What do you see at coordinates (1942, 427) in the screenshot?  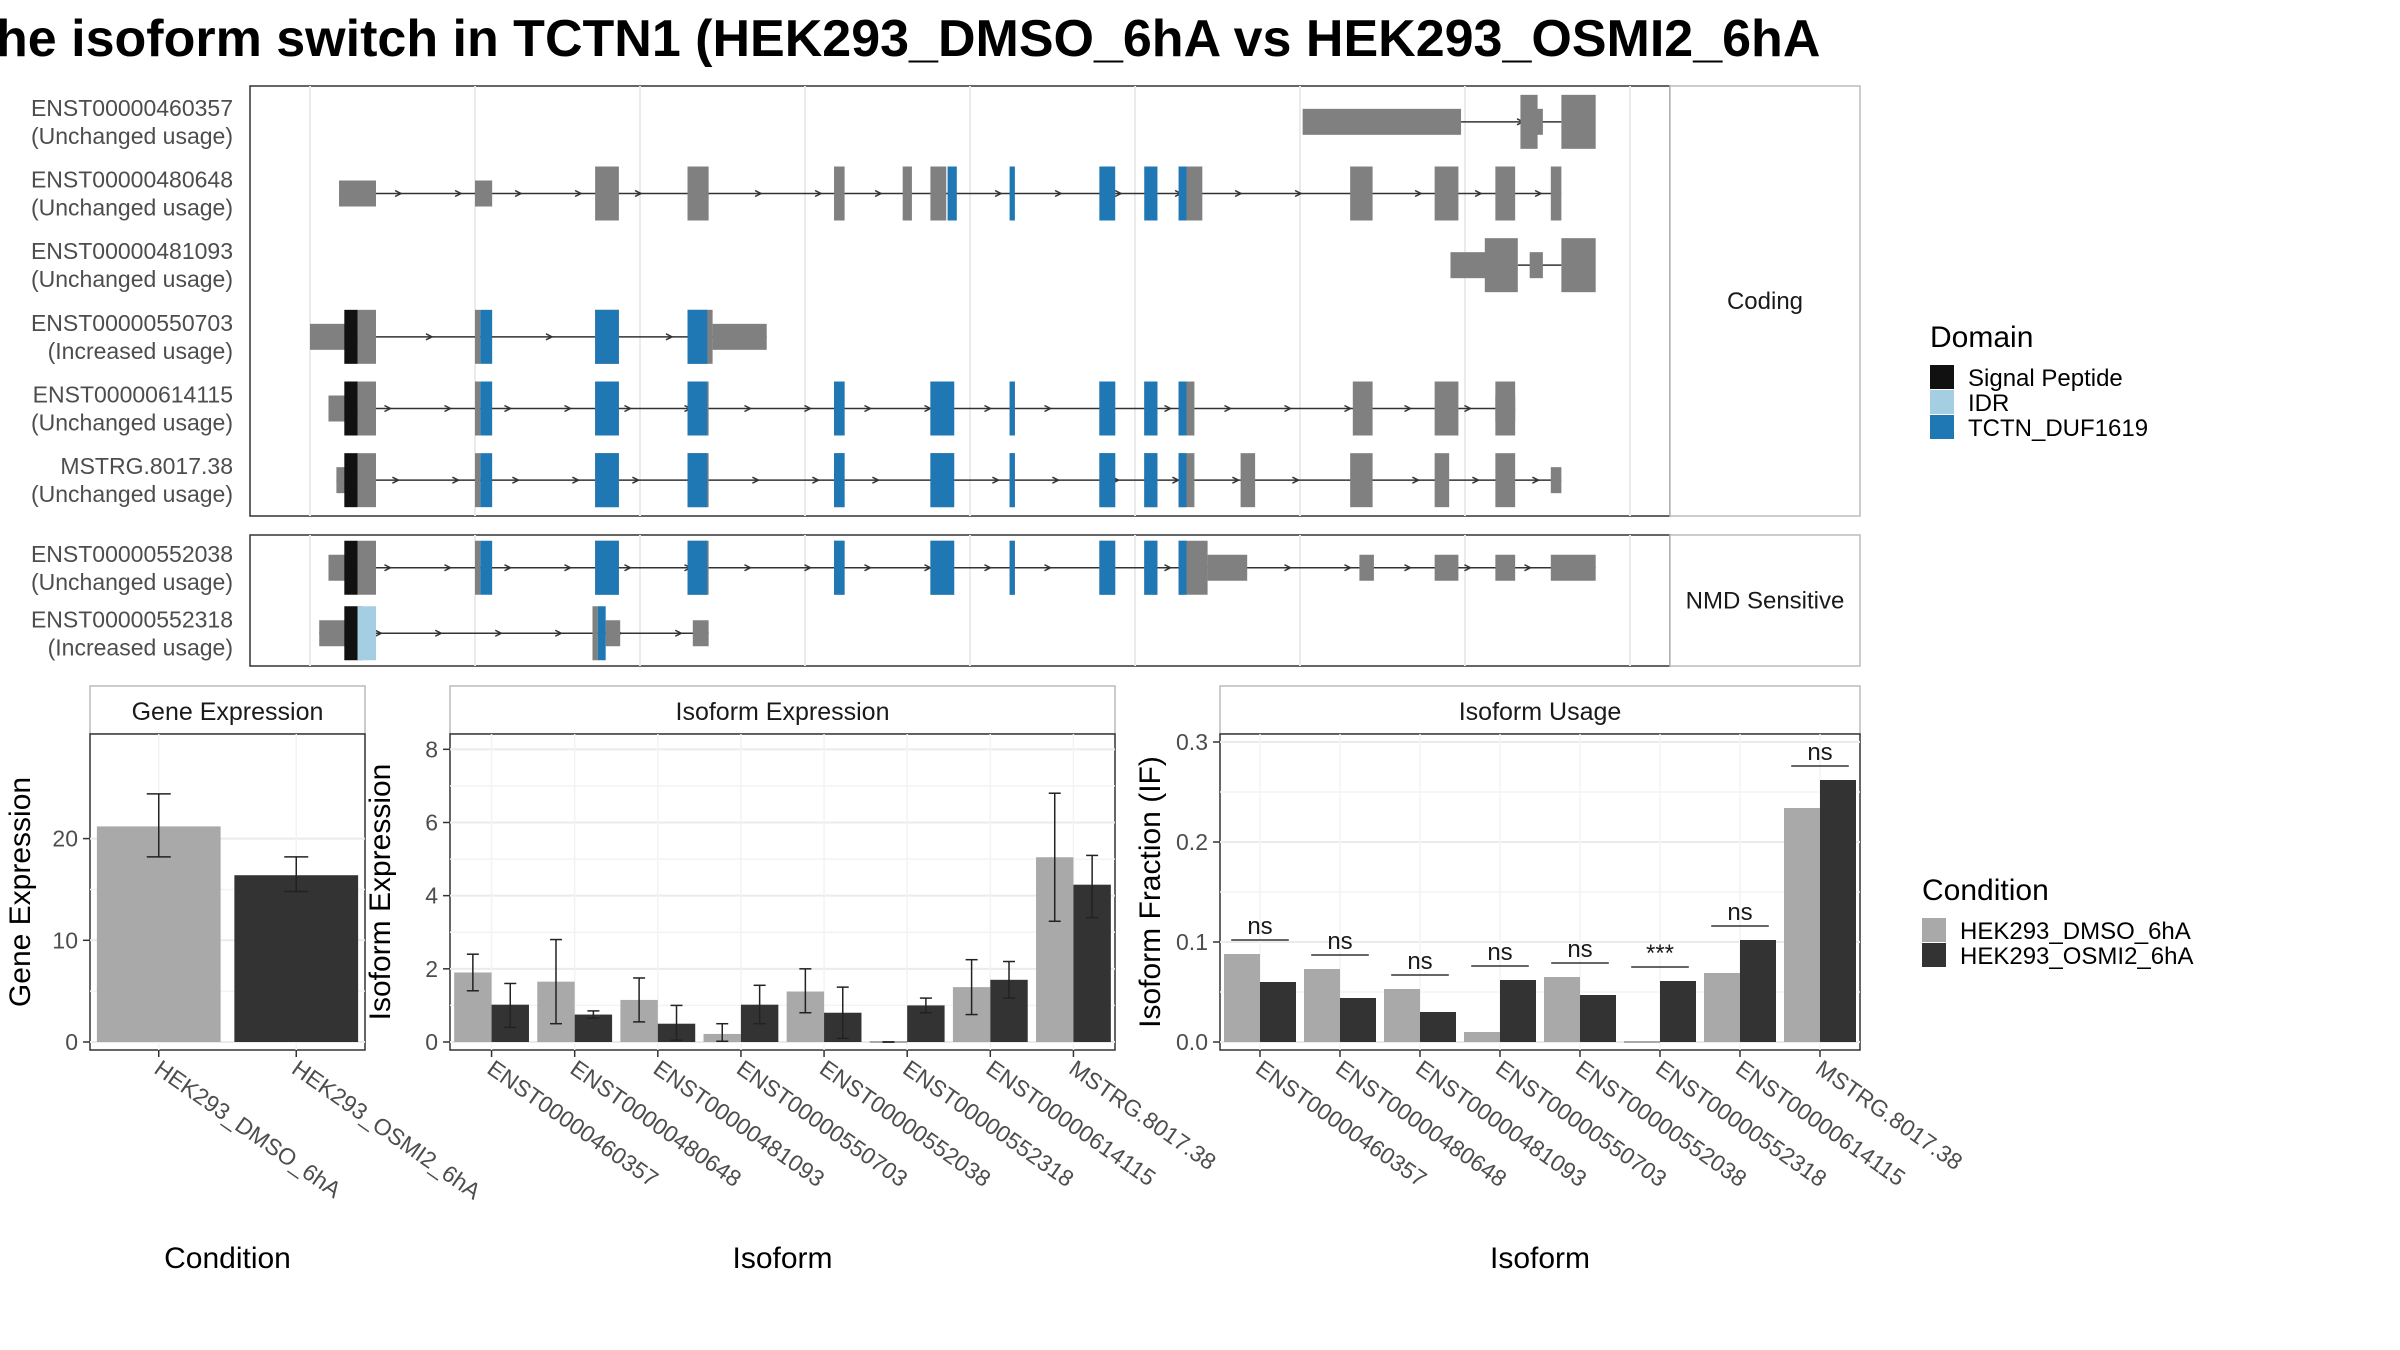 I see `legend-swatch` at bounding box center [1942, 427].